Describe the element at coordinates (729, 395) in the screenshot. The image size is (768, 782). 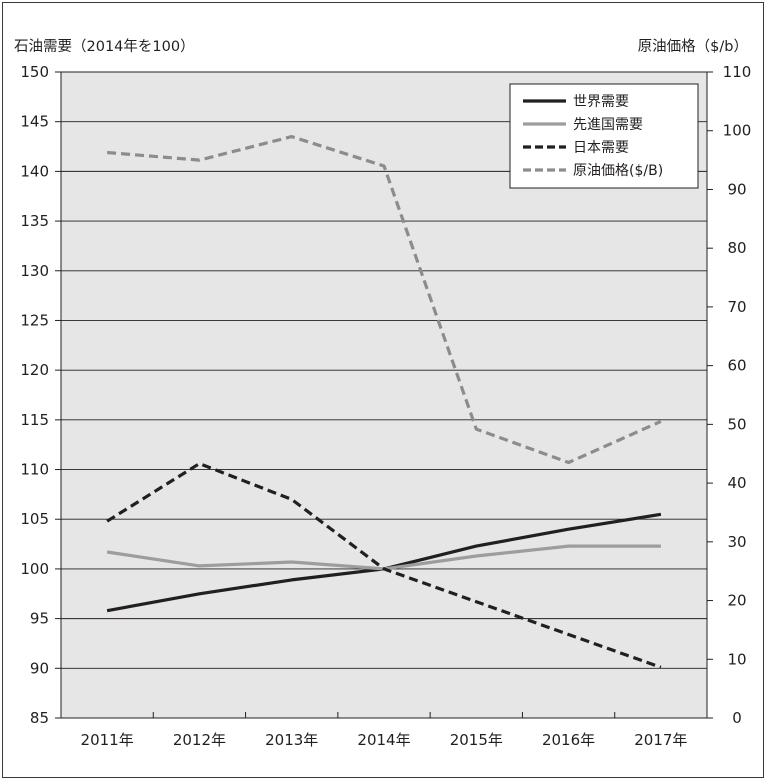
I see `right-axis-ticks: 0 10 20 30 40 50 60 70 80 90 100 110` at that location.